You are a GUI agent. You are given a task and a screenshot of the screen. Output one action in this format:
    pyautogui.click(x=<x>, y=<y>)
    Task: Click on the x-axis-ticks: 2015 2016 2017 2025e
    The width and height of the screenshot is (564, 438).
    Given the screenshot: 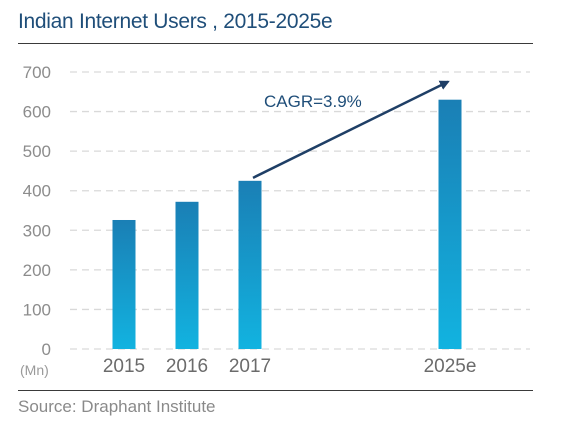 What is the action you would take?
    pyautogui.click(x=290, y=366)
    